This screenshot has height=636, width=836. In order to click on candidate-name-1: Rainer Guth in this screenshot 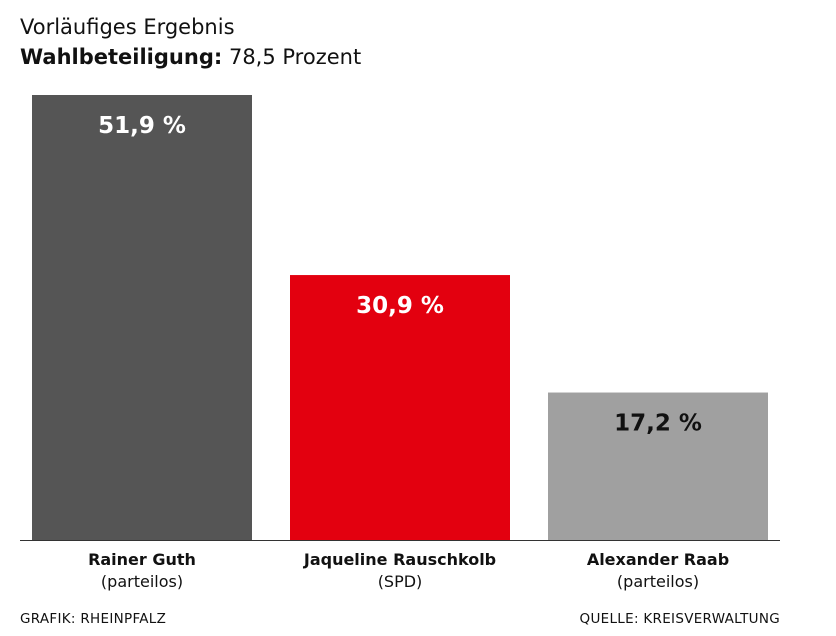, I will do `click(142, 559)`.